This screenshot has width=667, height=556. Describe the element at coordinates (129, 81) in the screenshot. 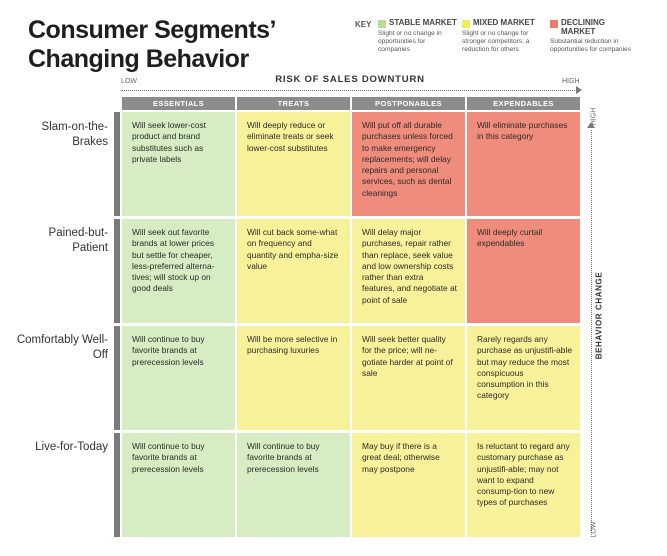

I see `x-axis-low-label: LOW` at that location.